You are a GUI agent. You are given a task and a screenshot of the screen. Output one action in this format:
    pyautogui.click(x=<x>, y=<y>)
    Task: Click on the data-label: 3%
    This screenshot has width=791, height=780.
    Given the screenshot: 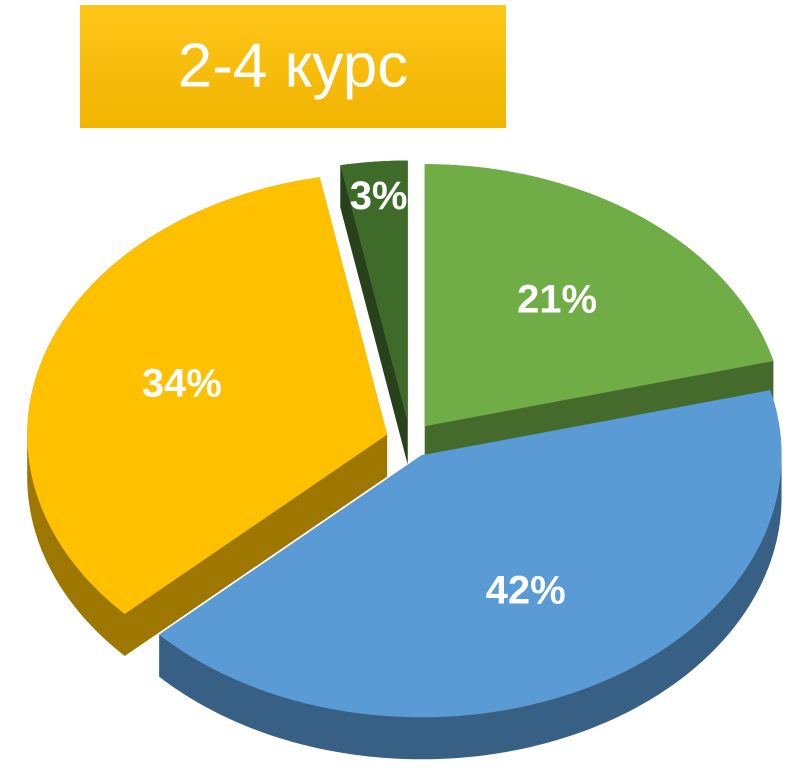 What is the action you would take?
    pyautogui.click(x=379, y=196)
    